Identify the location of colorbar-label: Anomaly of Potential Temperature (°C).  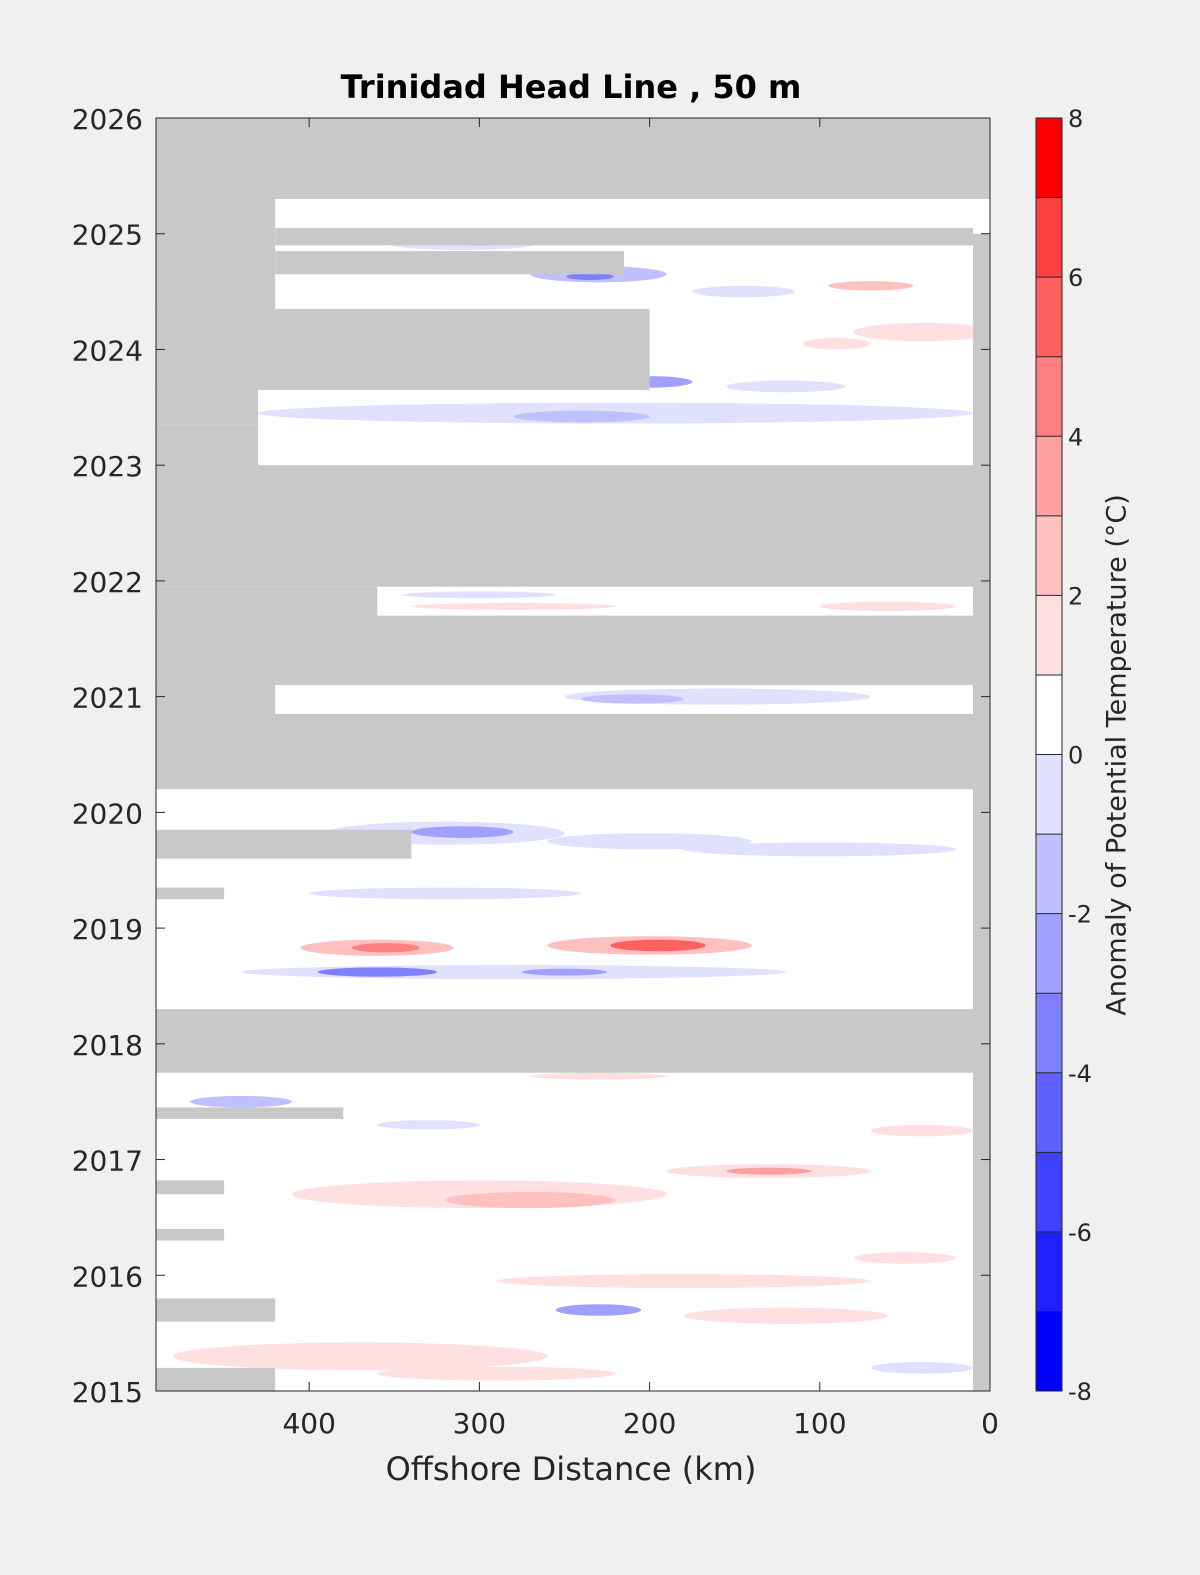
(1117, 755).